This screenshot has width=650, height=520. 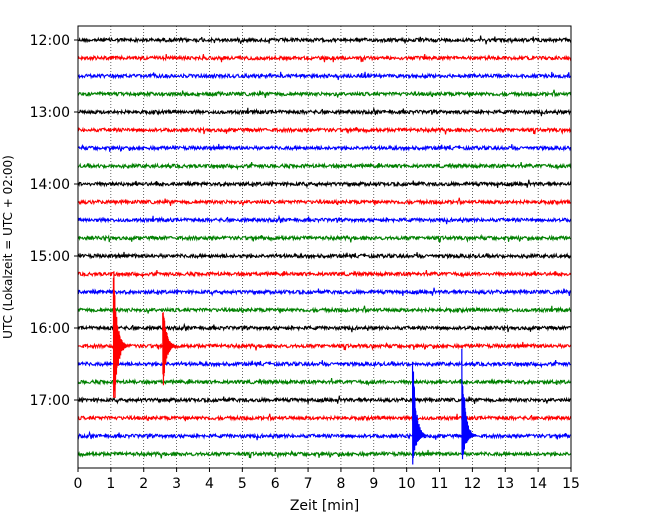 I want to click on x-tick-label: 13, so click(x=505, y=484).